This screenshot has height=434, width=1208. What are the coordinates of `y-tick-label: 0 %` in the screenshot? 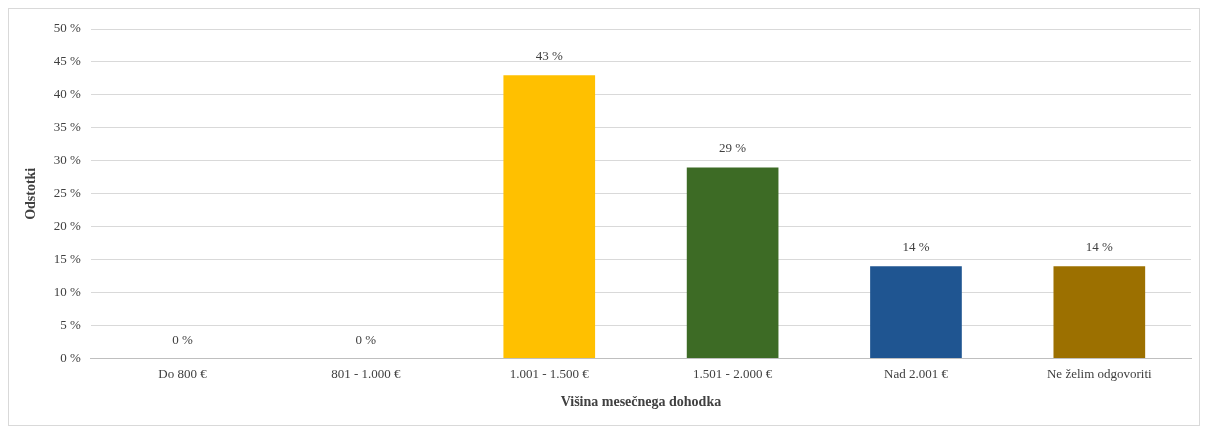 It's located at (71, 358).